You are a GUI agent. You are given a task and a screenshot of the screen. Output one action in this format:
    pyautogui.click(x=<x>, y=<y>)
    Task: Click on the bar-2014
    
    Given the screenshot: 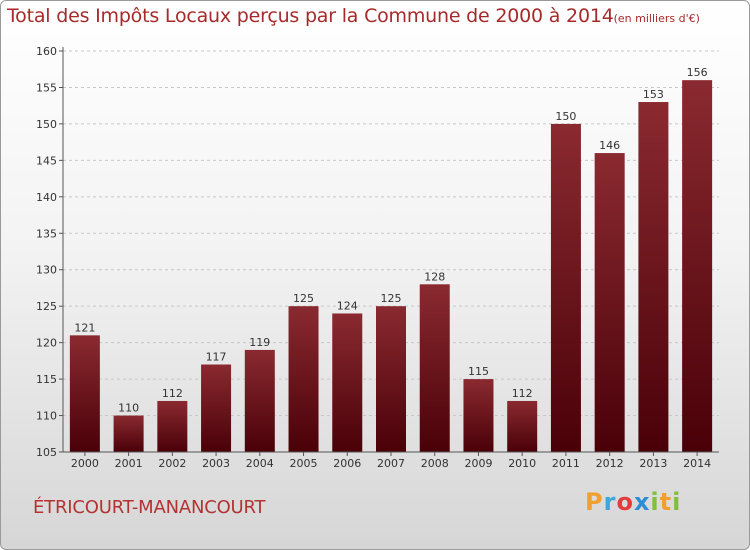 What is the action you would take?
    pyautogui.click(x=697, y=266)
    